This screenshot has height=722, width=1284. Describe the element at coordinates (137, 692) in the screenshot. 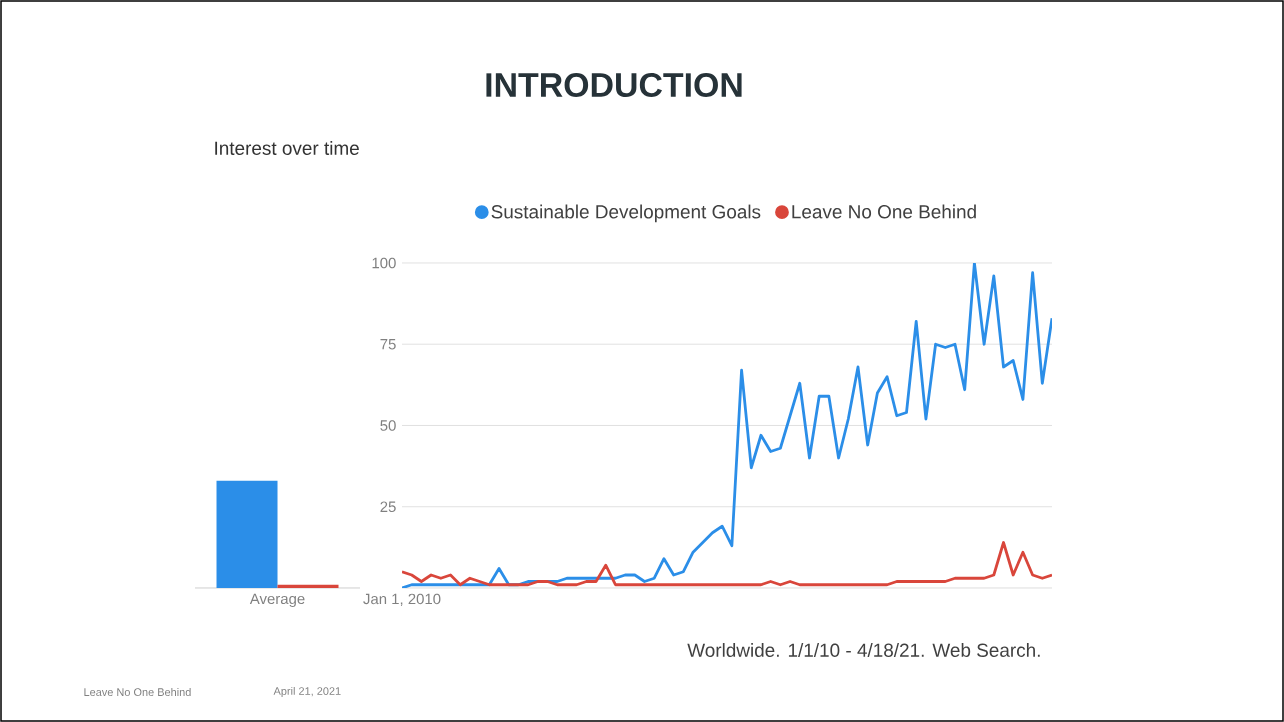

I see `text: Leave No One Behind` at that location.